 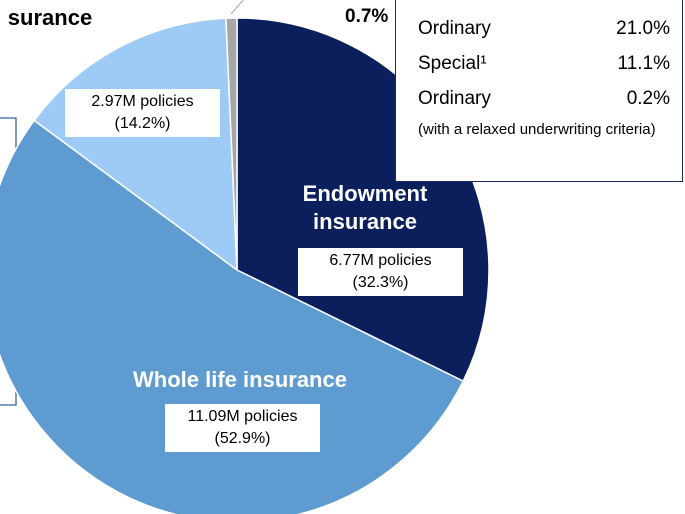 What do you see at coordinates (142, 123) in the screenshot?
I see `value-label: (14.2%)` at bounding box center [142, 123].